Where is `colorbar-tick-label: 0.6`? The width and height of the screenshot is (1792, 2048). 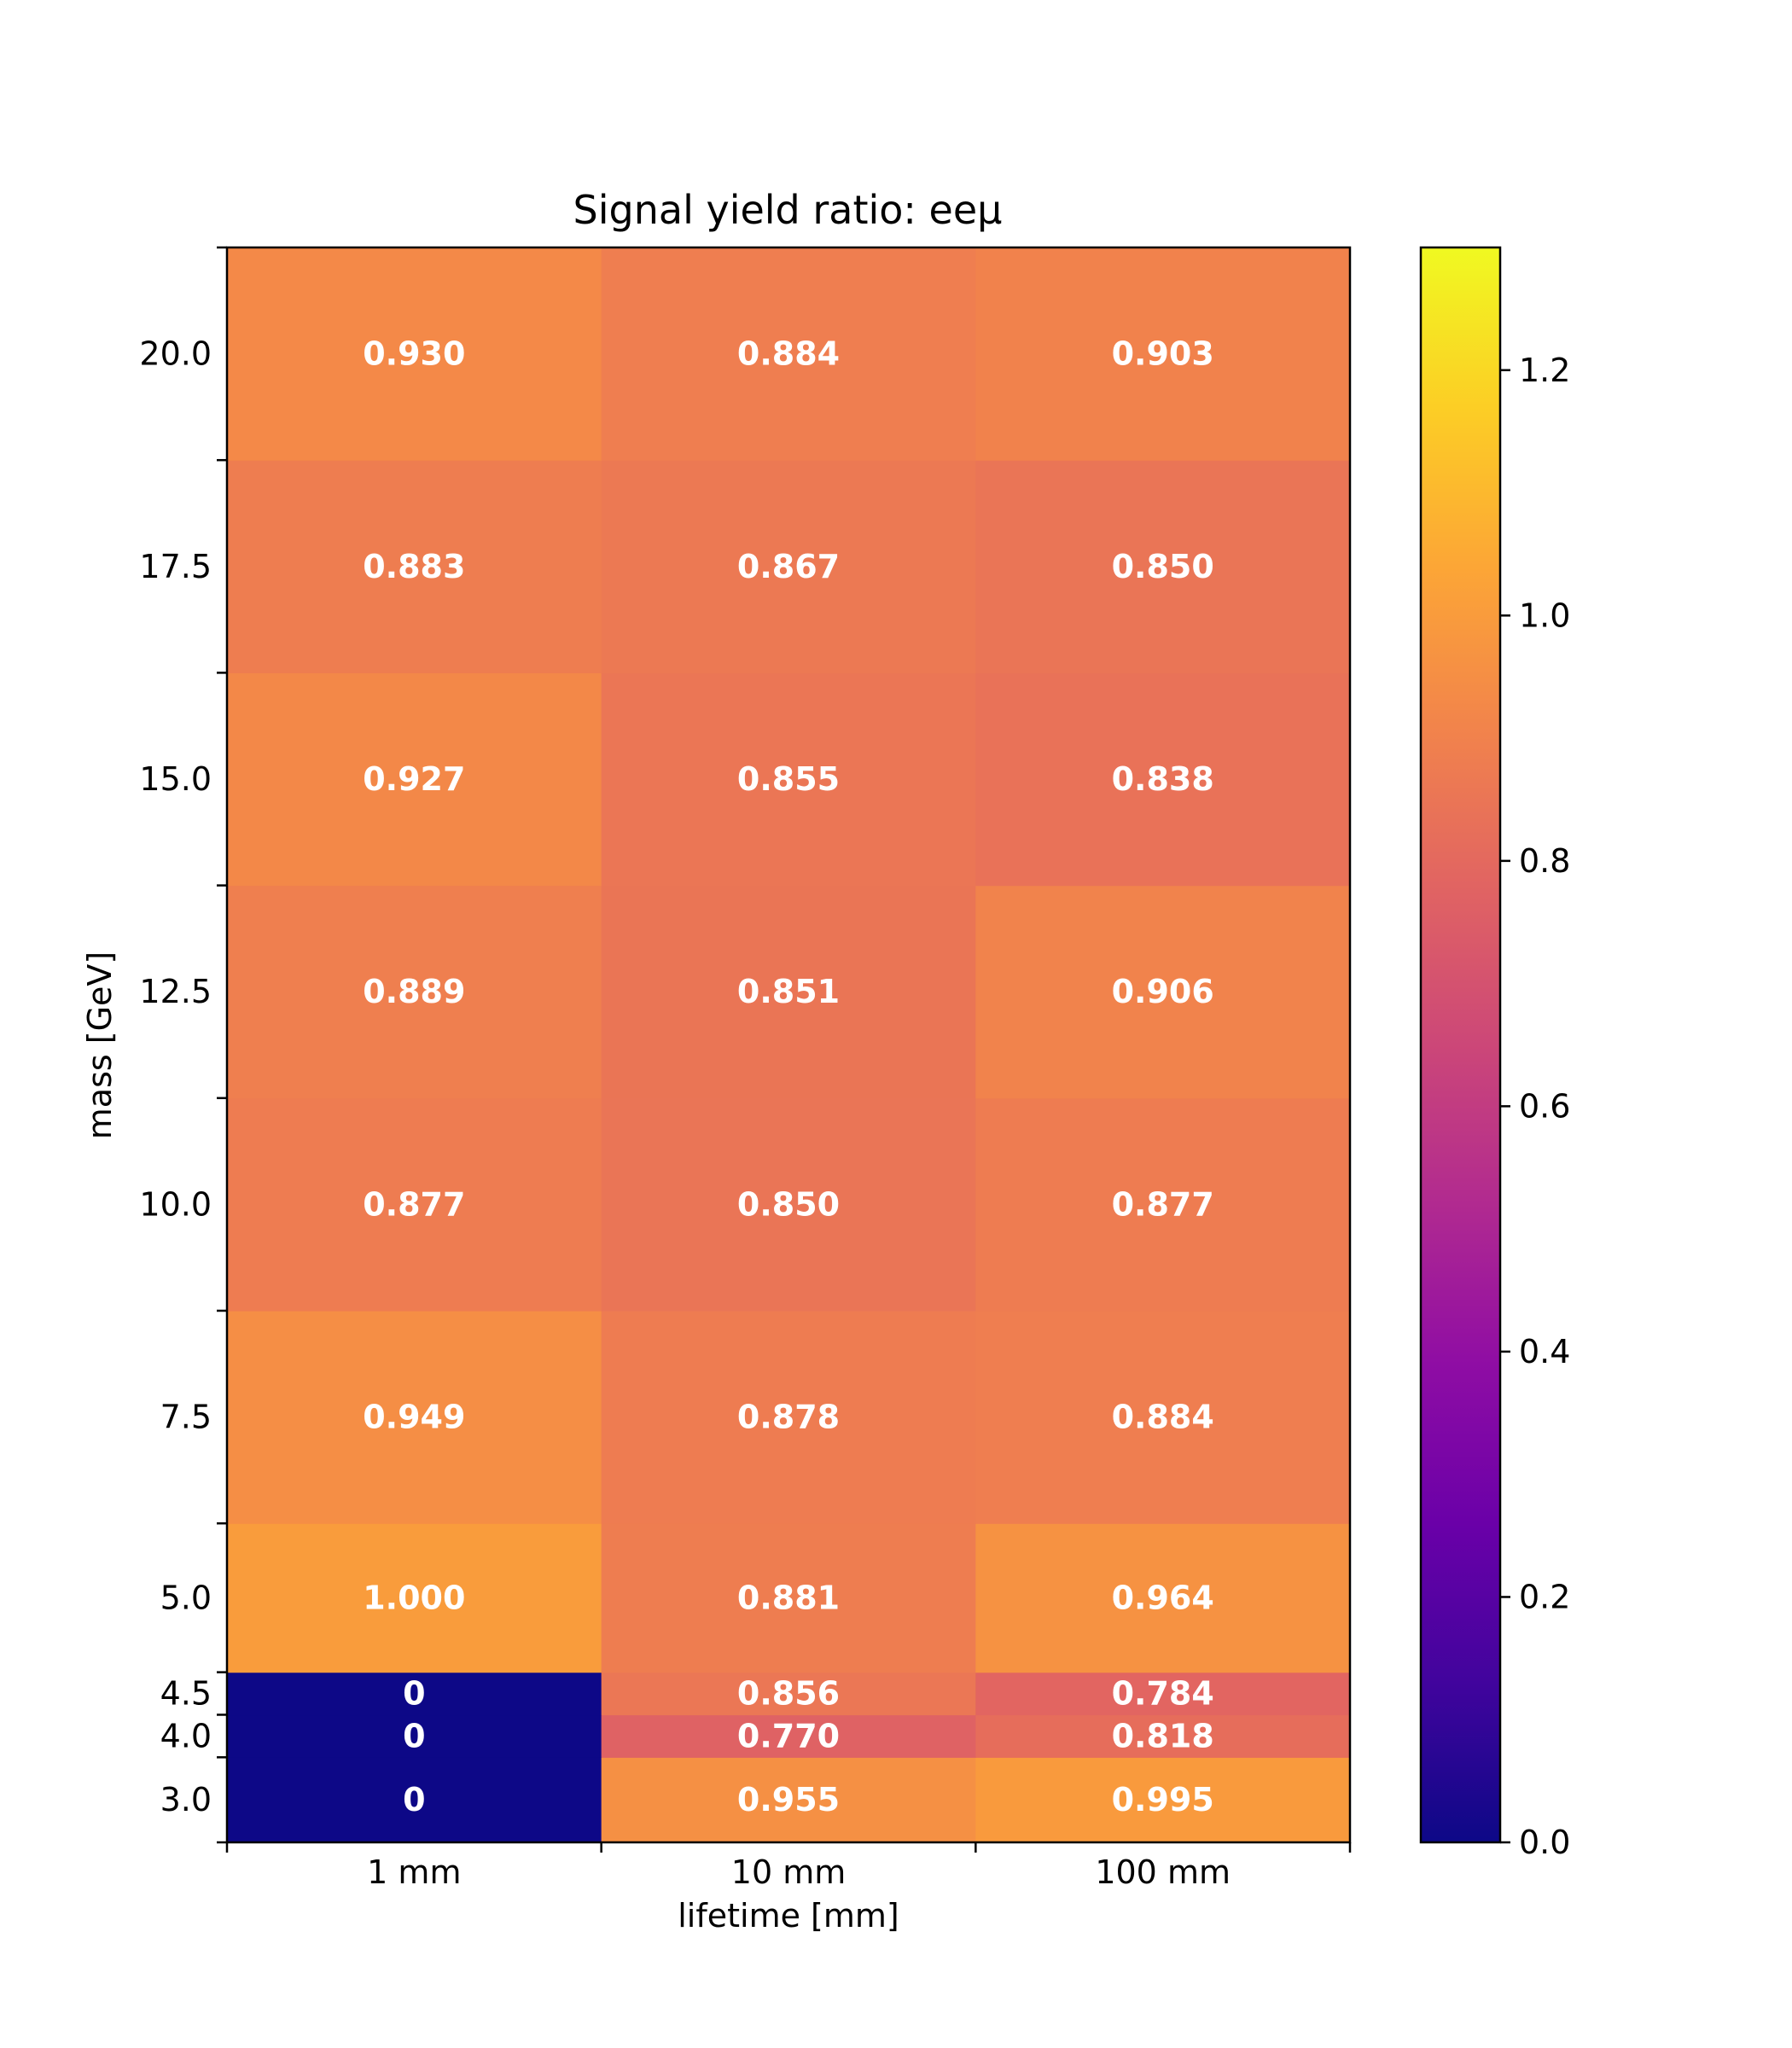
colorbar-tick-label: 0.6 is located at coordinates (1544, 1106).